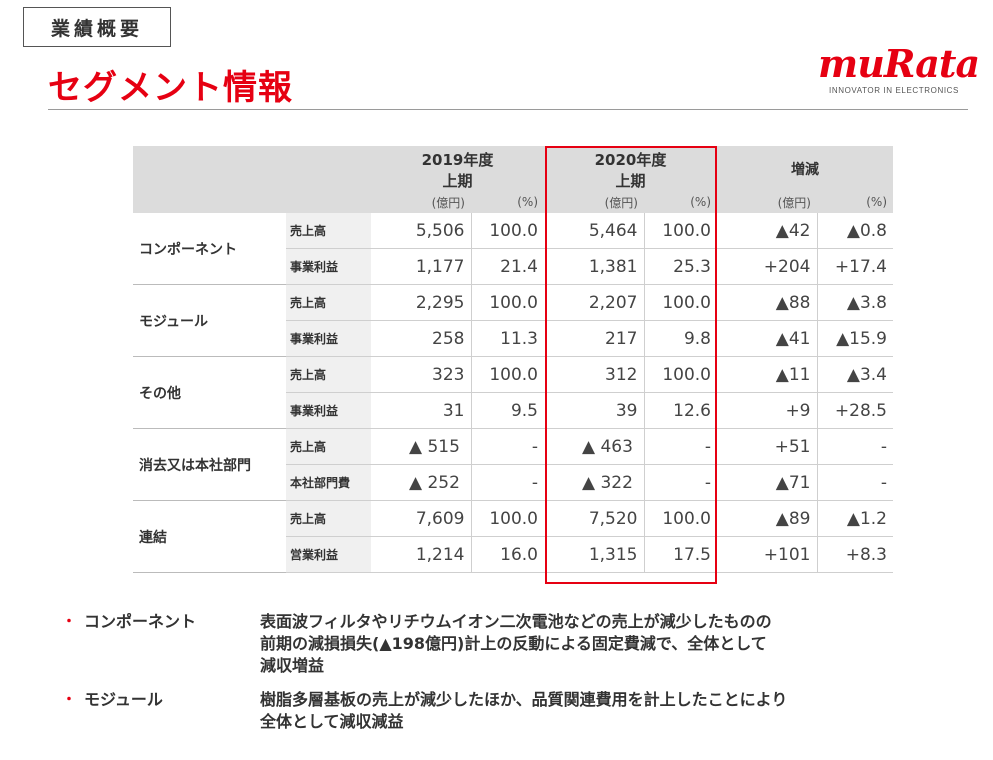 The width and height of the screenshot is (993, 760). I want to click on note-heading: モジュール, so click(123, 699).